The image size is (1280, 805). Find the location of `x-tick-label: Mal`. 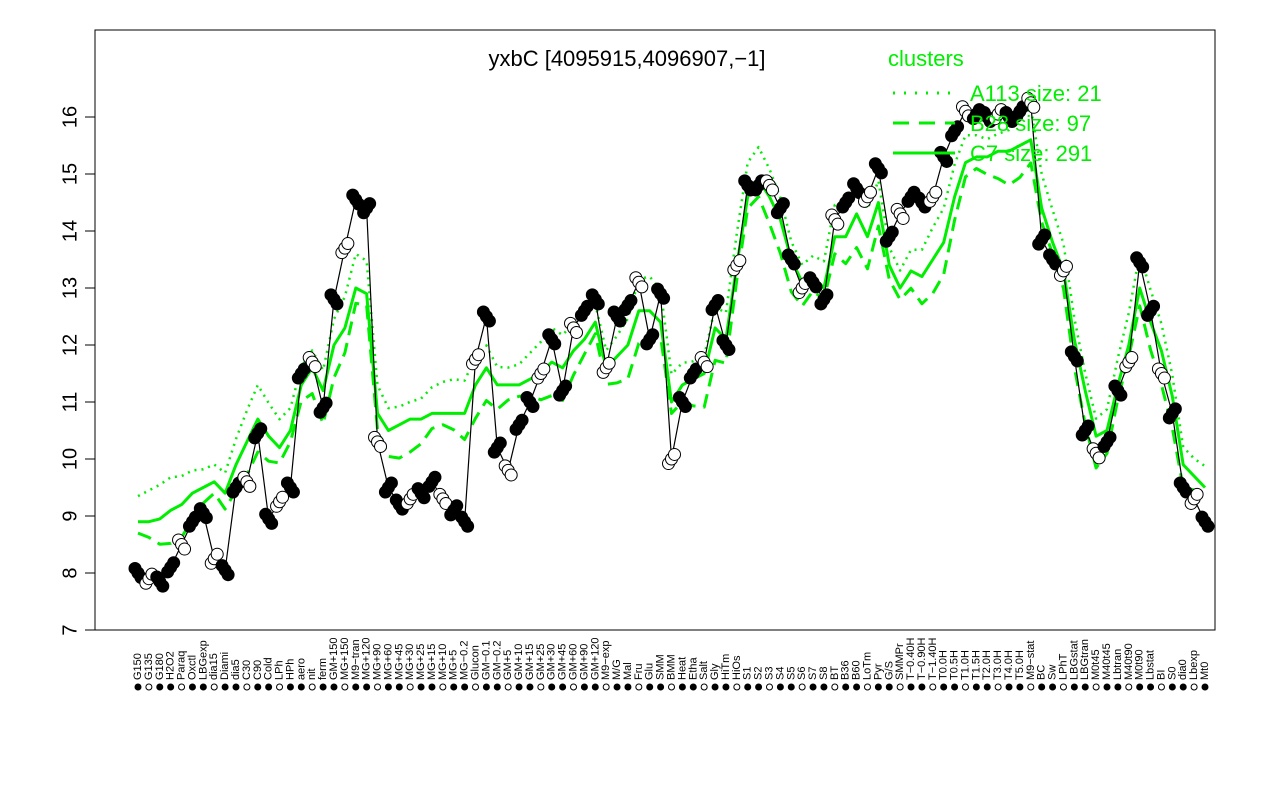

x-tick-label: Mal is located at coordinates (628, 671).